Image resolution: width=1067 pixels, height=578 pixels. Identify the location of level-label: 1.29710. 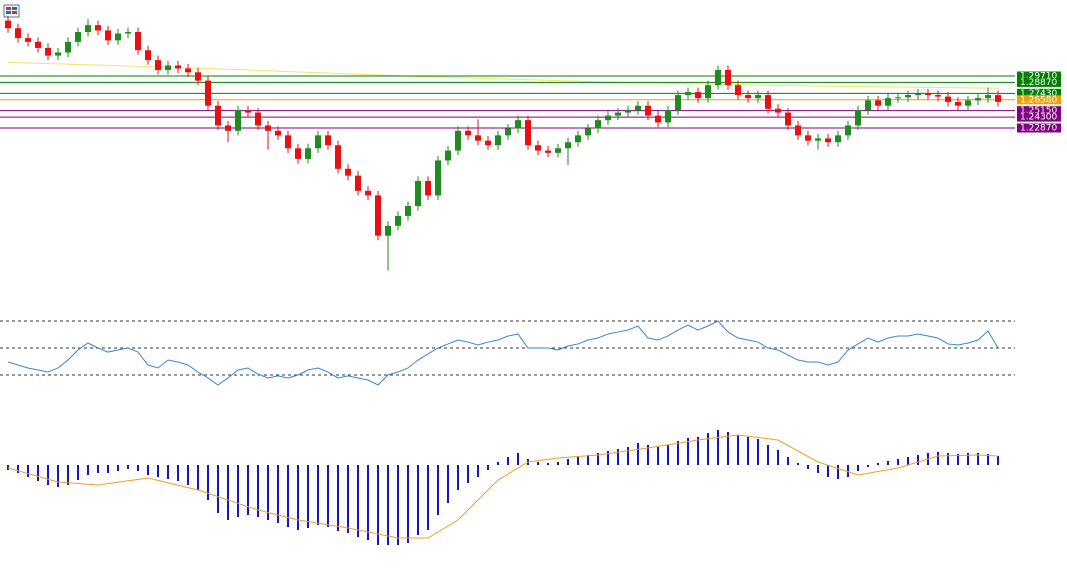
(1038, 77).